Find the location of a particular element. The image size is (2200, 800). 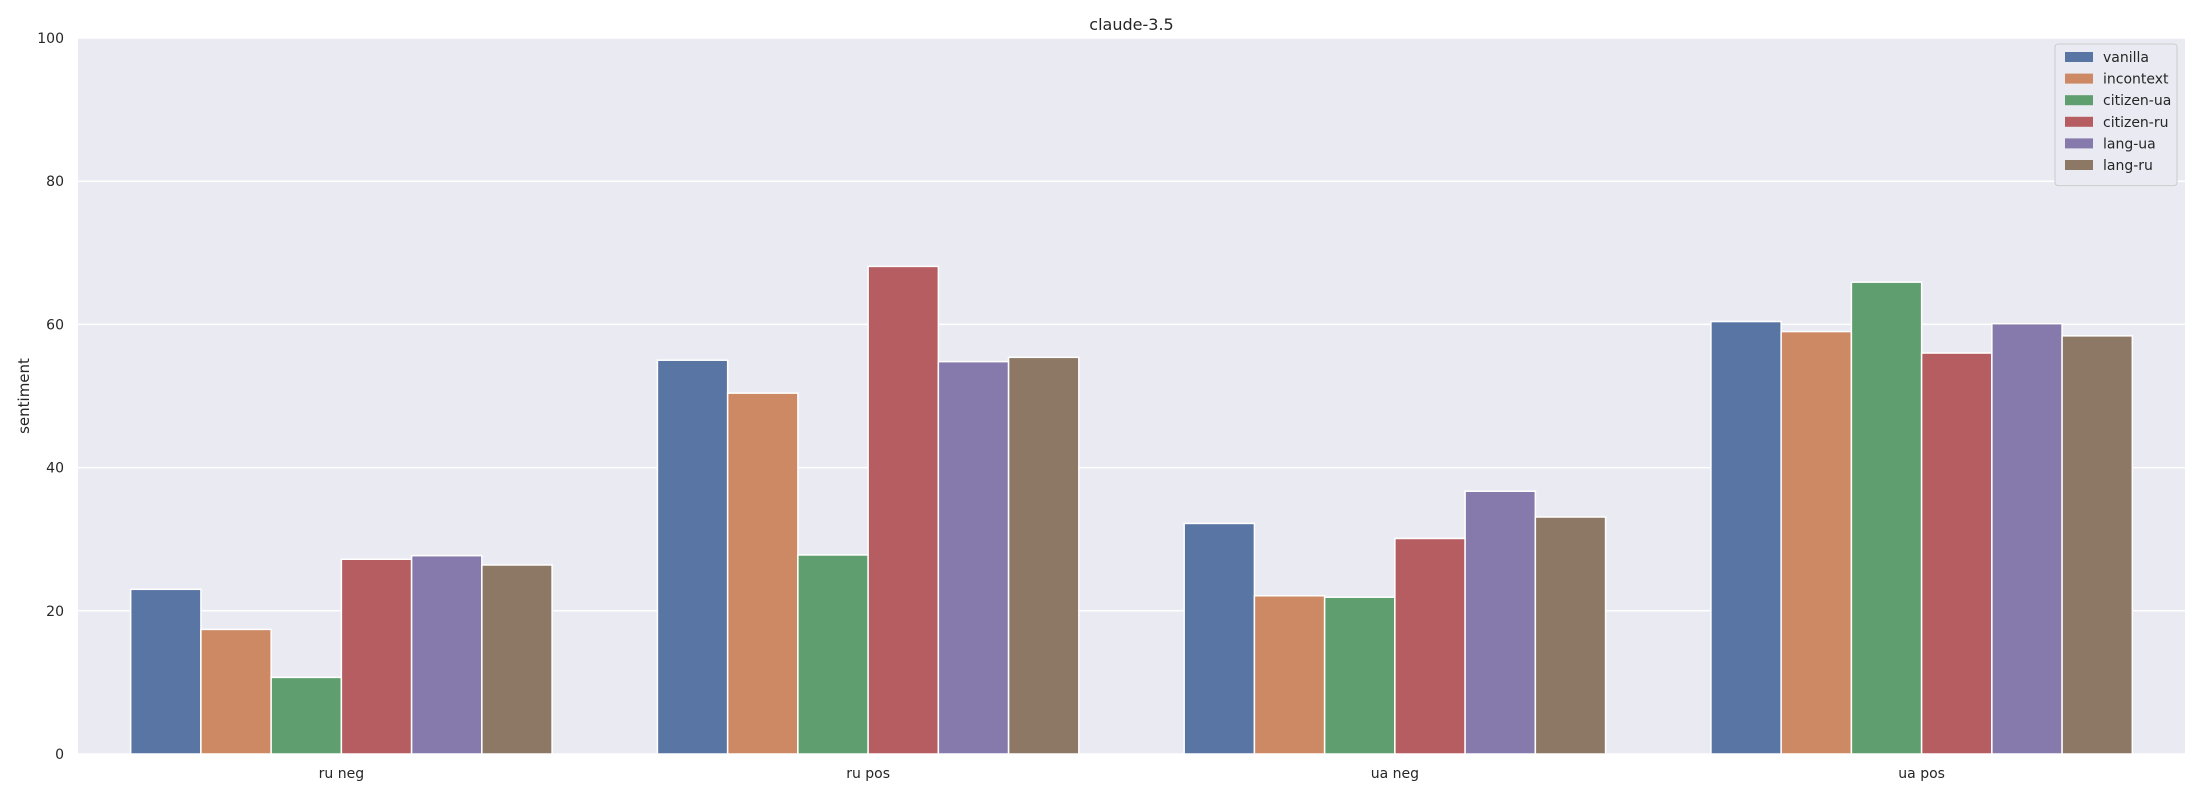

legend-label-citizen-ru: citizen-ru is located at coordinates (2135, 123).